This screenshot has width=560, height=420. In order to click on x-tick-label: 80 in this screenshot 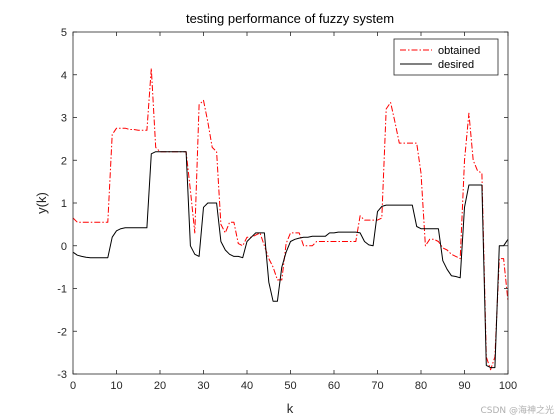, I will do `click(421, 386)`.